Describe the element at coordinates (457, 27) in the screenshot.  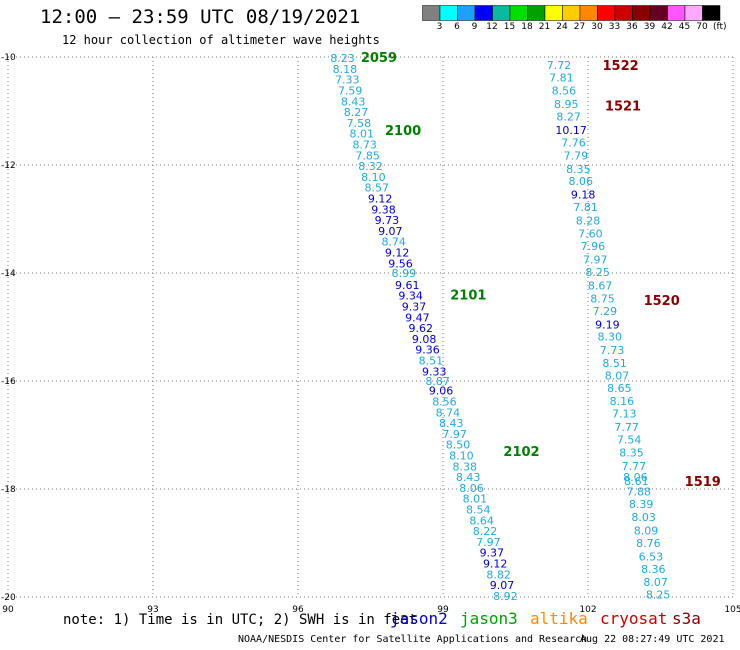
I see `legend-tick-label: 6` at that location.